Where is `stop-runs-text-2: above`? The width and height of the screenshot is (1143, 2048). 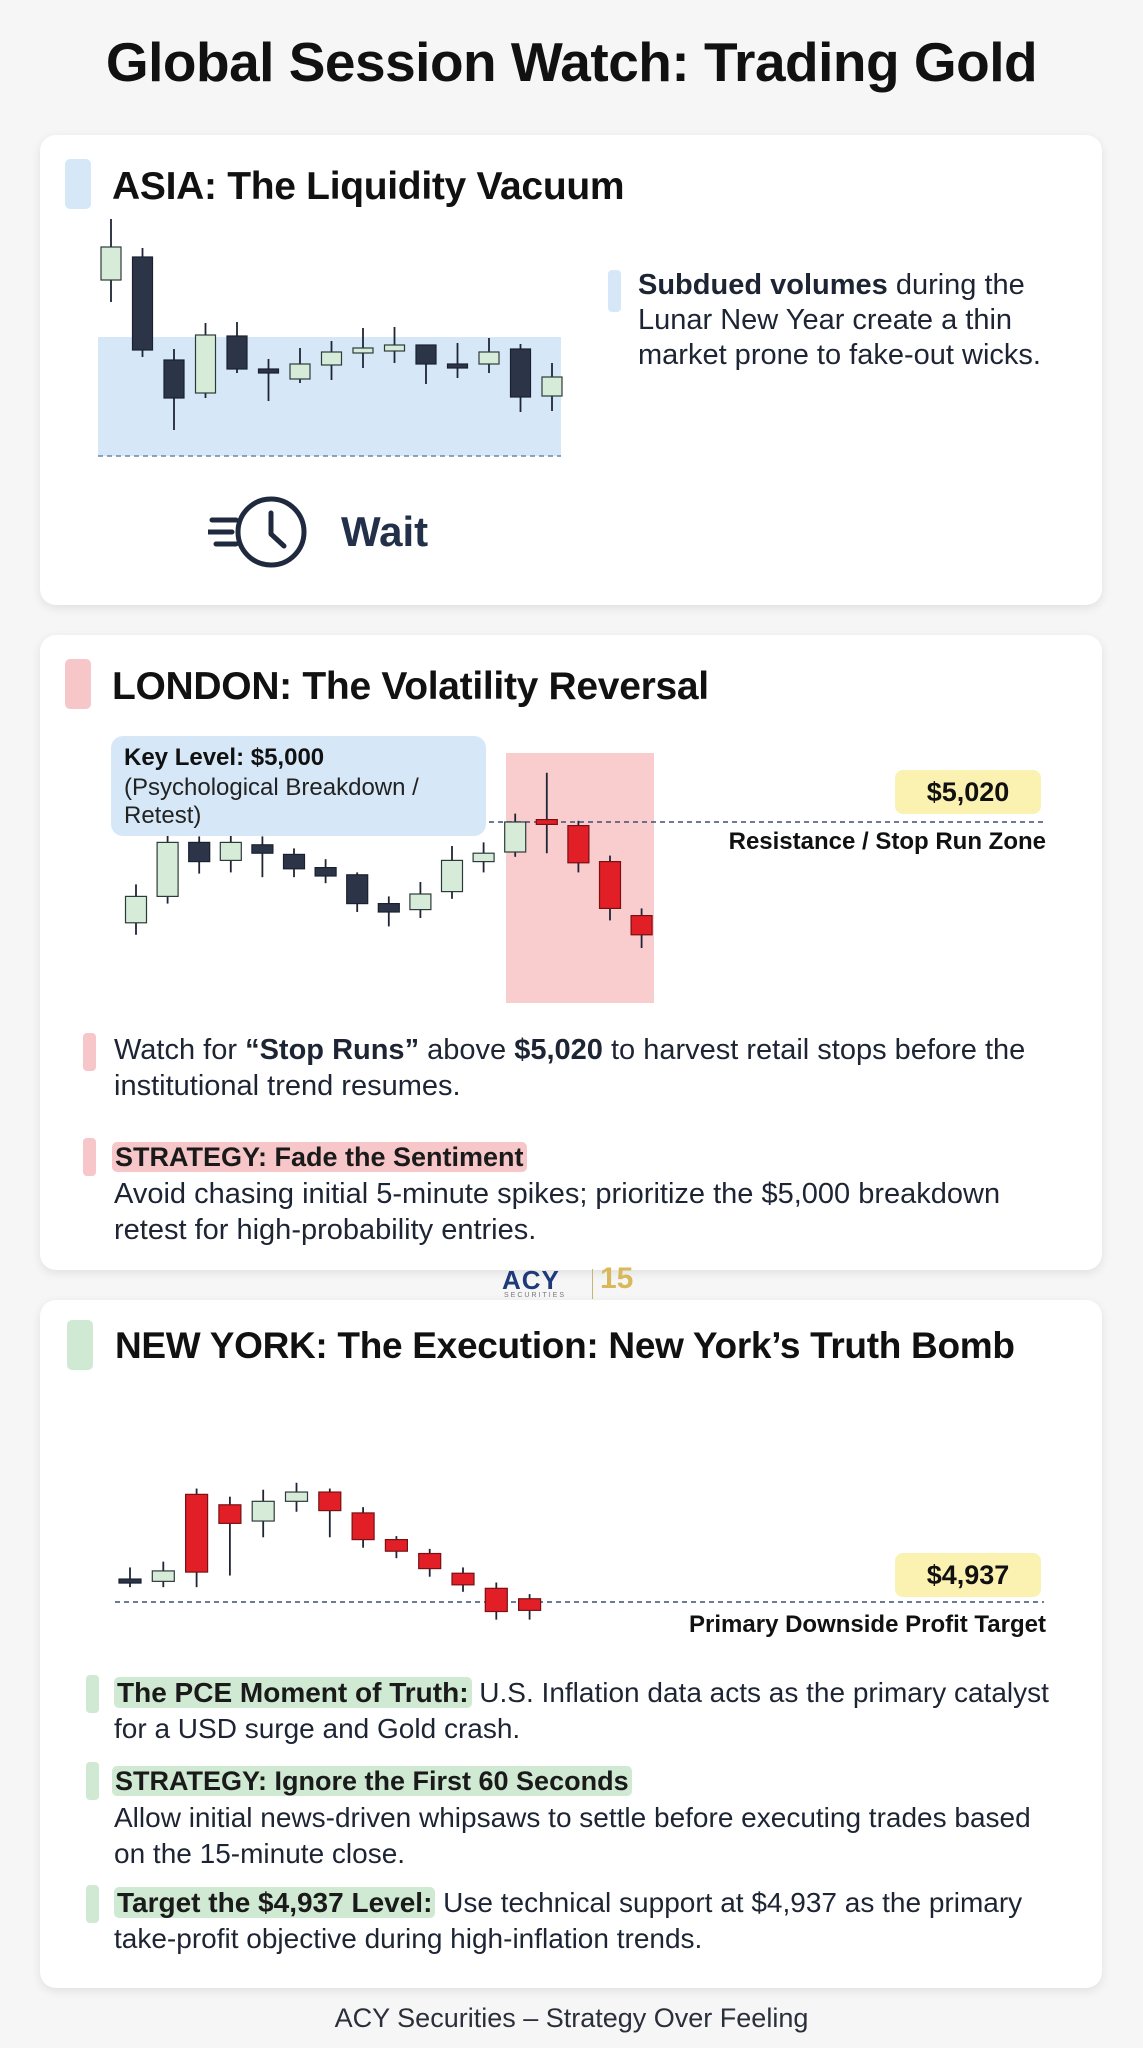 stop-runs-text-2: above is located at coordinates (467, 1050).